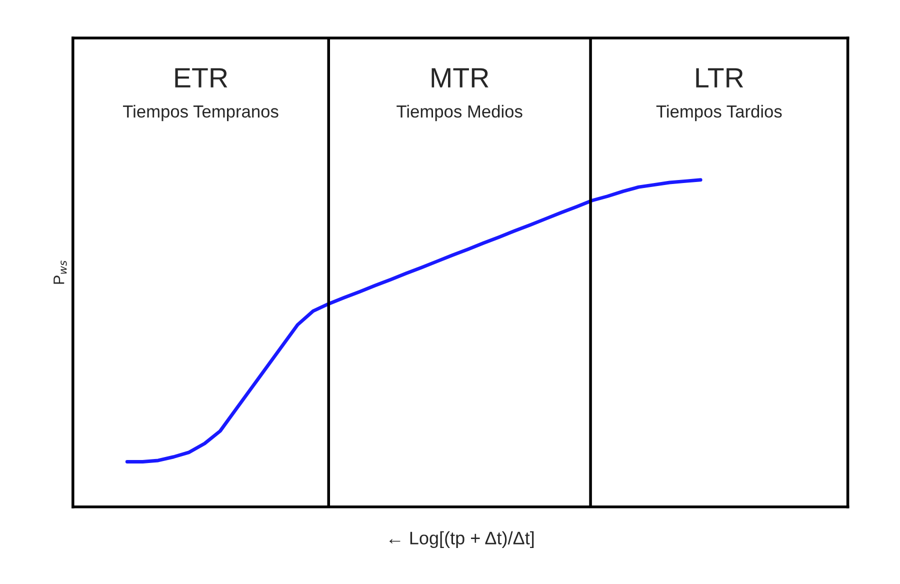 This screenshot has width=900, height=584. I want to click on text: Tiempos Medios, so click(459, 113).